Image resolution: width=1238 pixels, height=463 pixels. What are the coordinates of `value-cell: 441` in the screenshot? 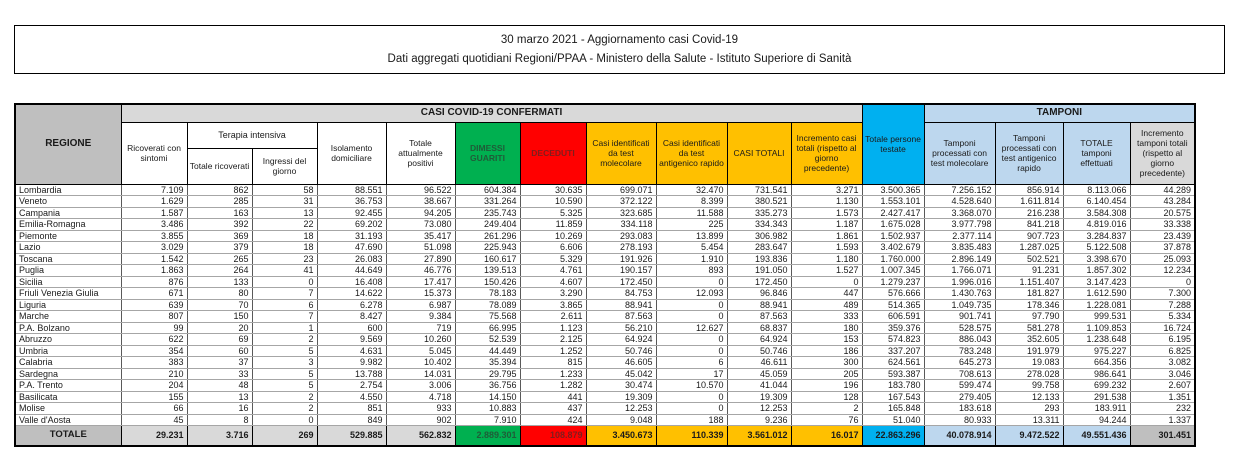 It's located at (553, 396).